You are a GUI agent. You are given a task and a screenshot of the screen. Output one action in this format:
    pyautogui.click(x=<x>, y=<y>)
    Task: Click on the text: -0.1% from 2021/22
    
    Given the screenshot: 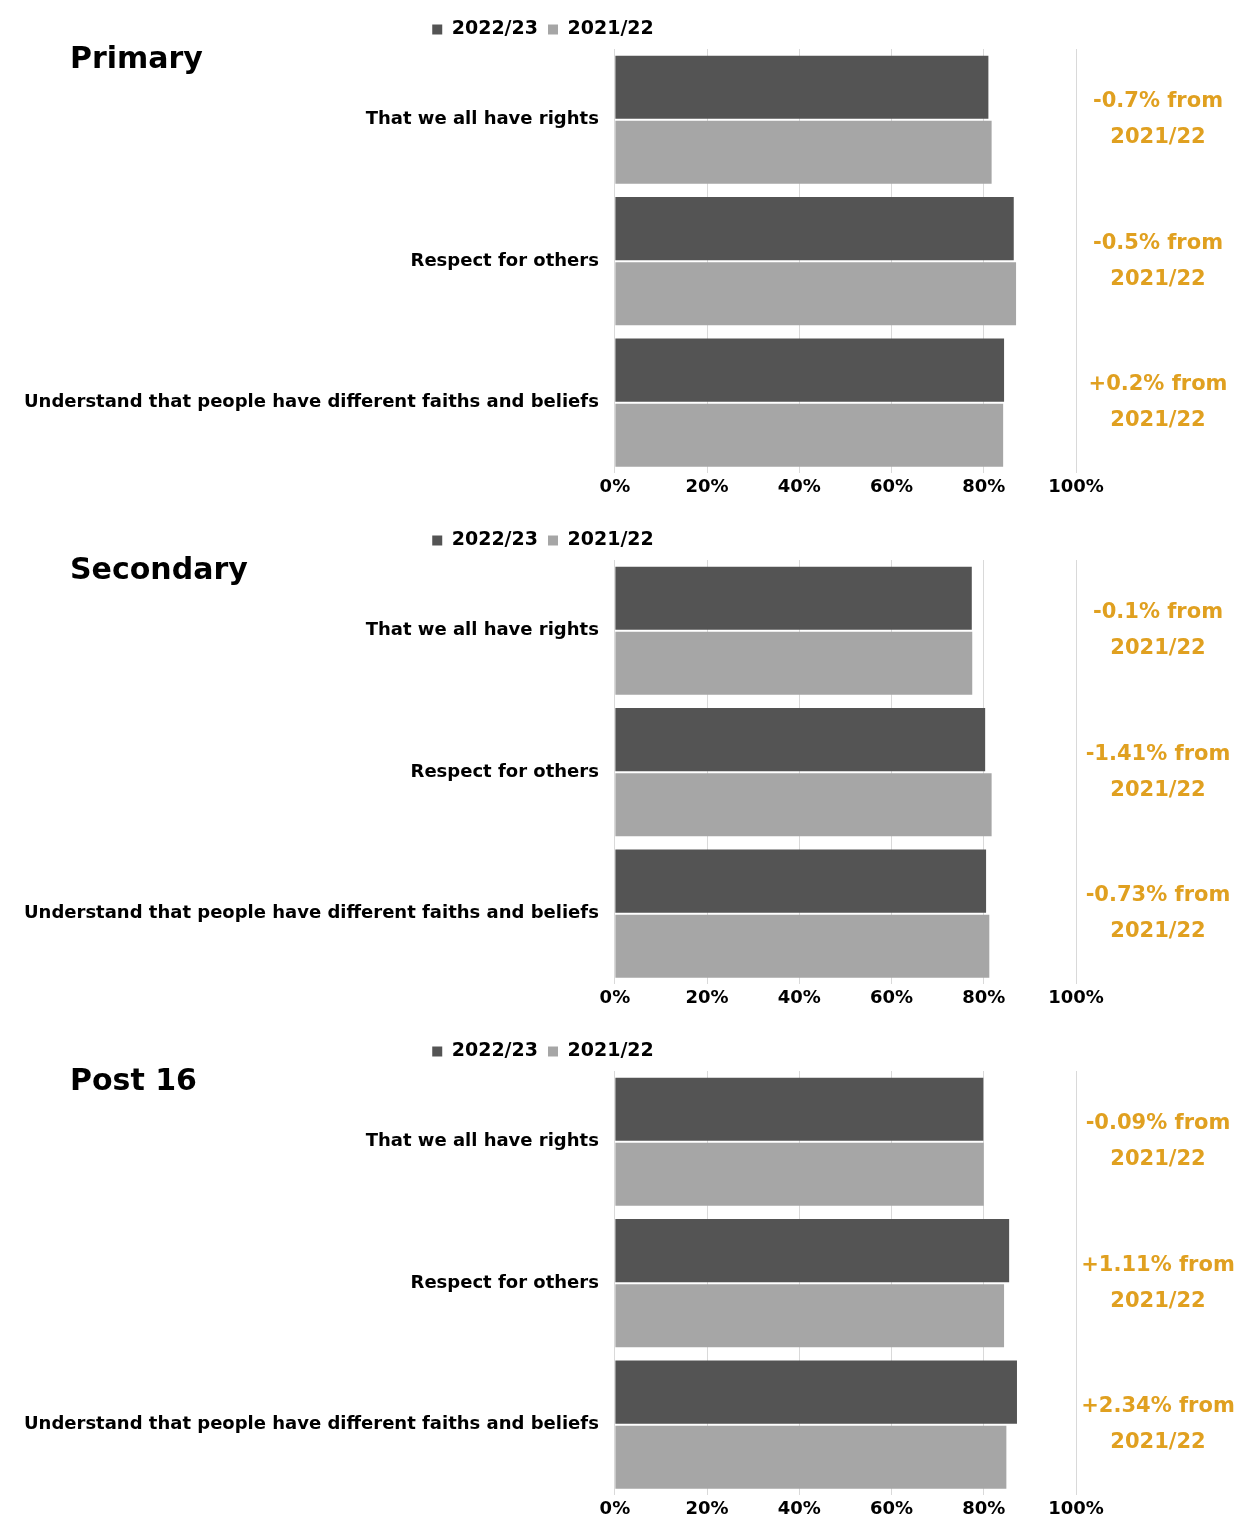 What is the action you would take?
    pyautogui.click(x=1158, y=629)
    